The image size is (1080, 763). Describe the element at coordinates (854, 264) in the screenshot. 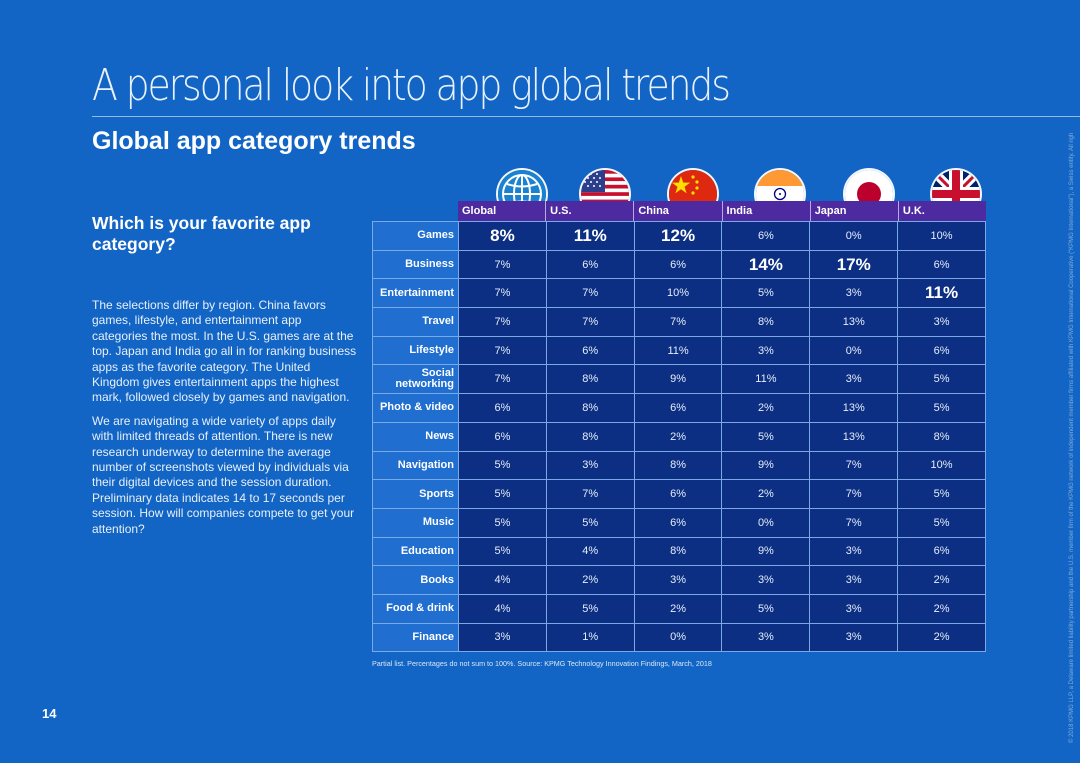

I see `value-cell: 17%` at that location.